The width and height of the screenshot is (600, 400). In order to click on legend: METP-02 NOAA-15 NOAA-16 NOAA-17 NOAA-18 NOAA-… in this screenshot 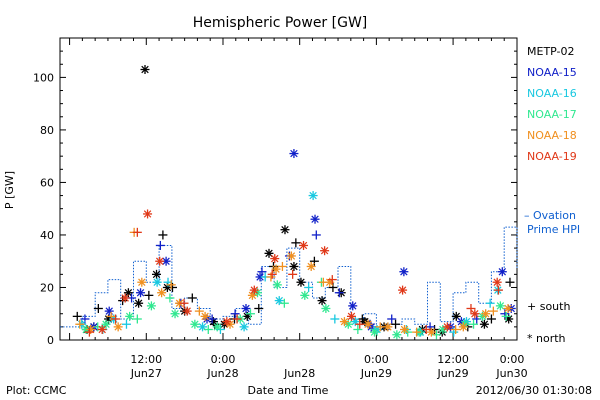, I will do `click(552, 195)`.